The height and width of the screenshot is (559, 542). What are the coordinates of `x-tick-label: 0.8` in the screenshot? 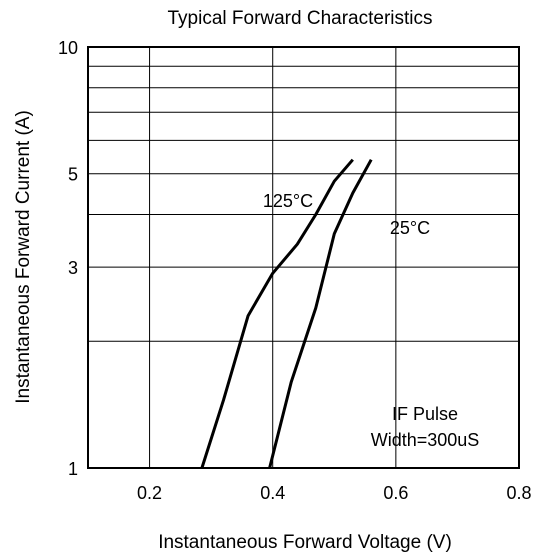 It's located at (518, 493).